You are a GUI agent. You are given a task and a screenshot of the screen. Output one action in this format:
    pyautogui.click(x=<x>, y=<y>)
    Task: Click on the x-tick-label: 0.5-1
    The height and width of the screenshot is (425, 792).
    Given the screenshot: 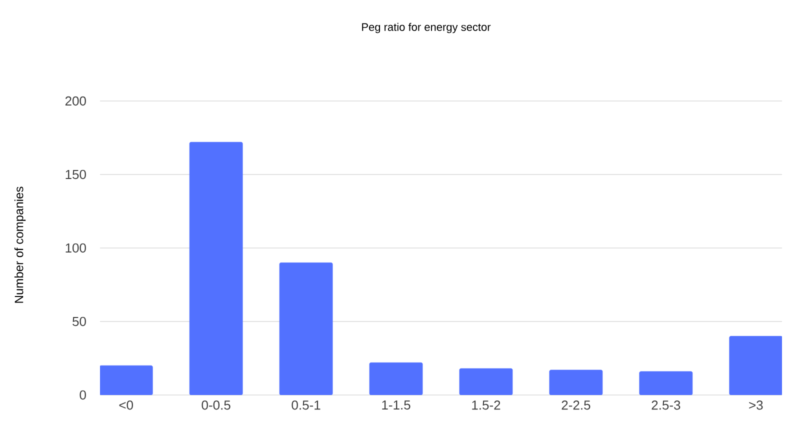 What is the action you would take?
    pyautogui.click(x=306, y=405)
    